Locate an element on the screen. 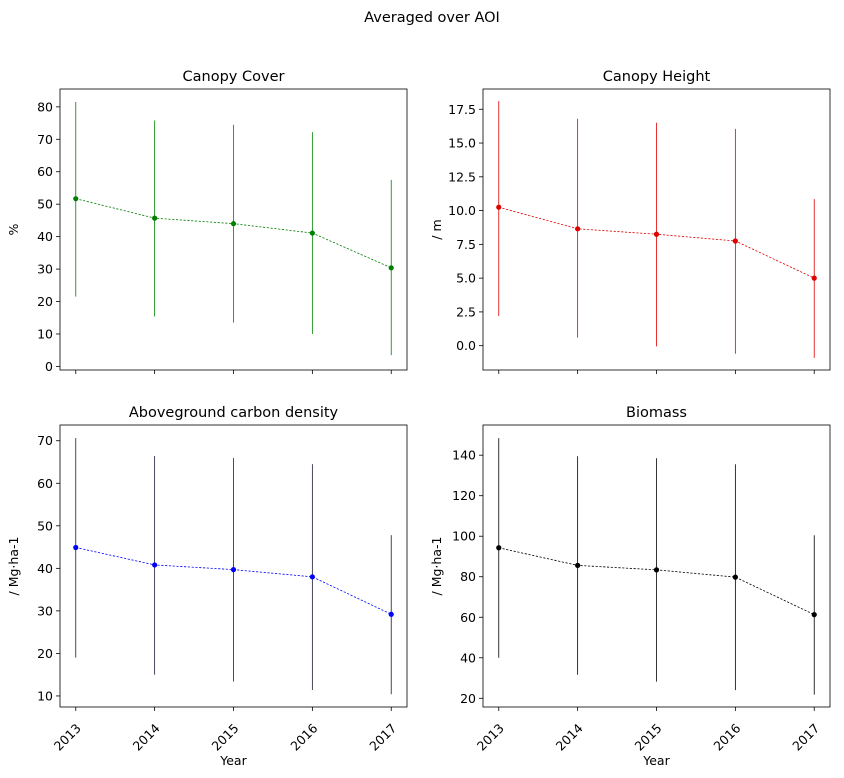 Image resolution: width=844 pixels, height=778 pixels. y-tick-label: 2.5 is located at coordinates (466, 311).